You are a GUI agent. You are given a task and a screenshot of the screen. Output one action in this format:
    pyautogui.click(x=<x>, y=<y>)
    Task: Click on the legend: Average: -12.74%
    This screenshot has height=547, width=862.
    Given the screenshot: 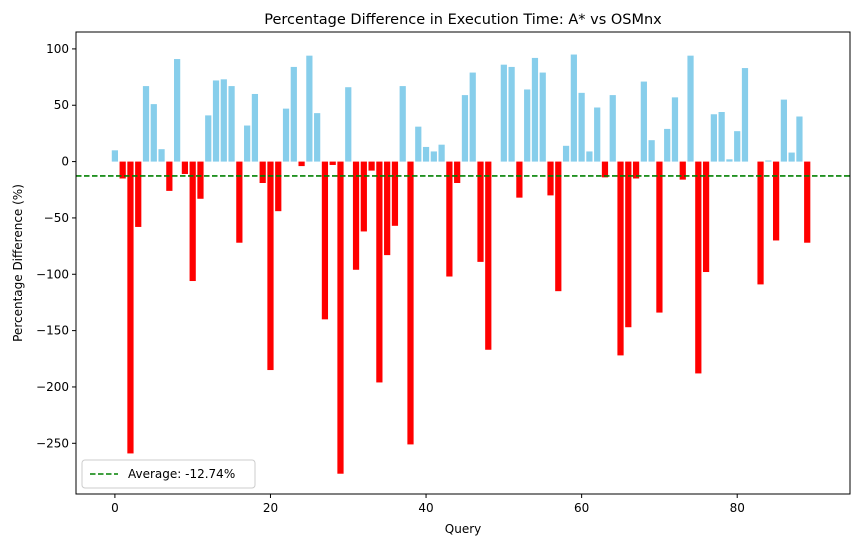 What is the action you would take?
    pyautogui.click(x=168, y=474)
    